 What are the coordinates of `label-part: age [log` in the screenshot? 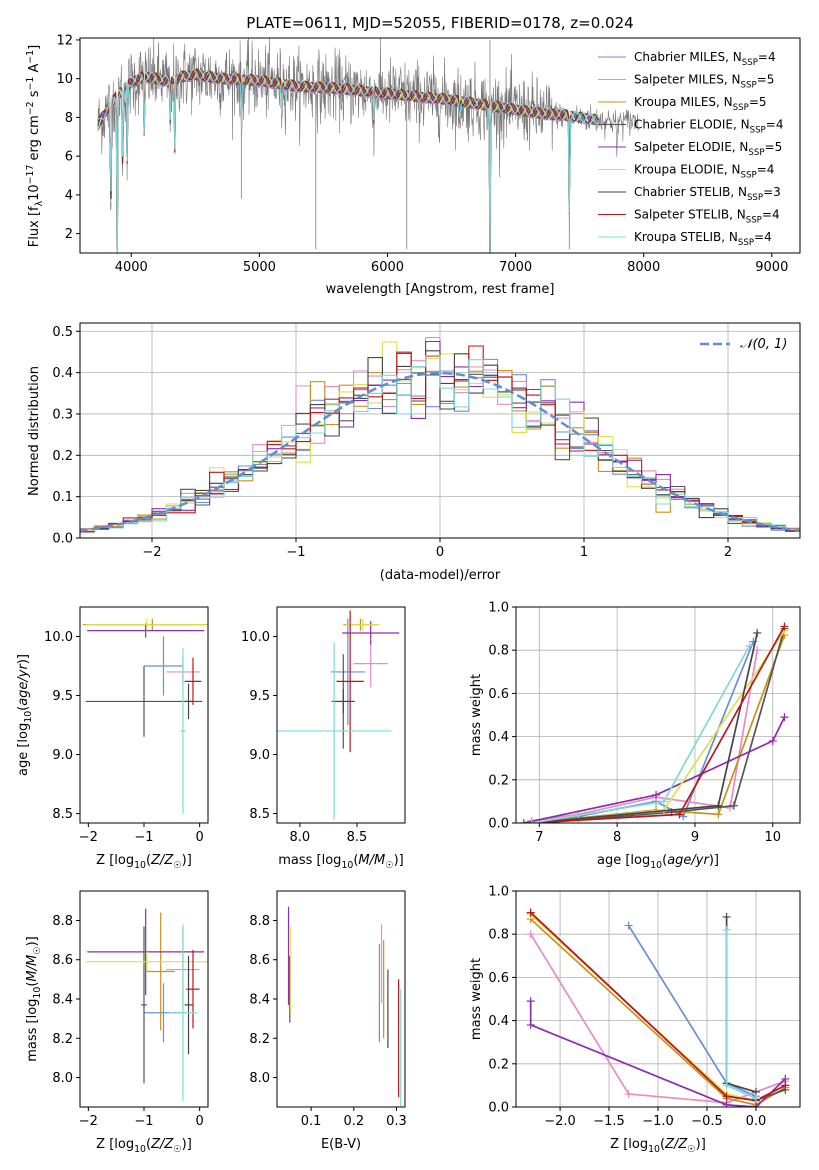 It's located at (623, 860).